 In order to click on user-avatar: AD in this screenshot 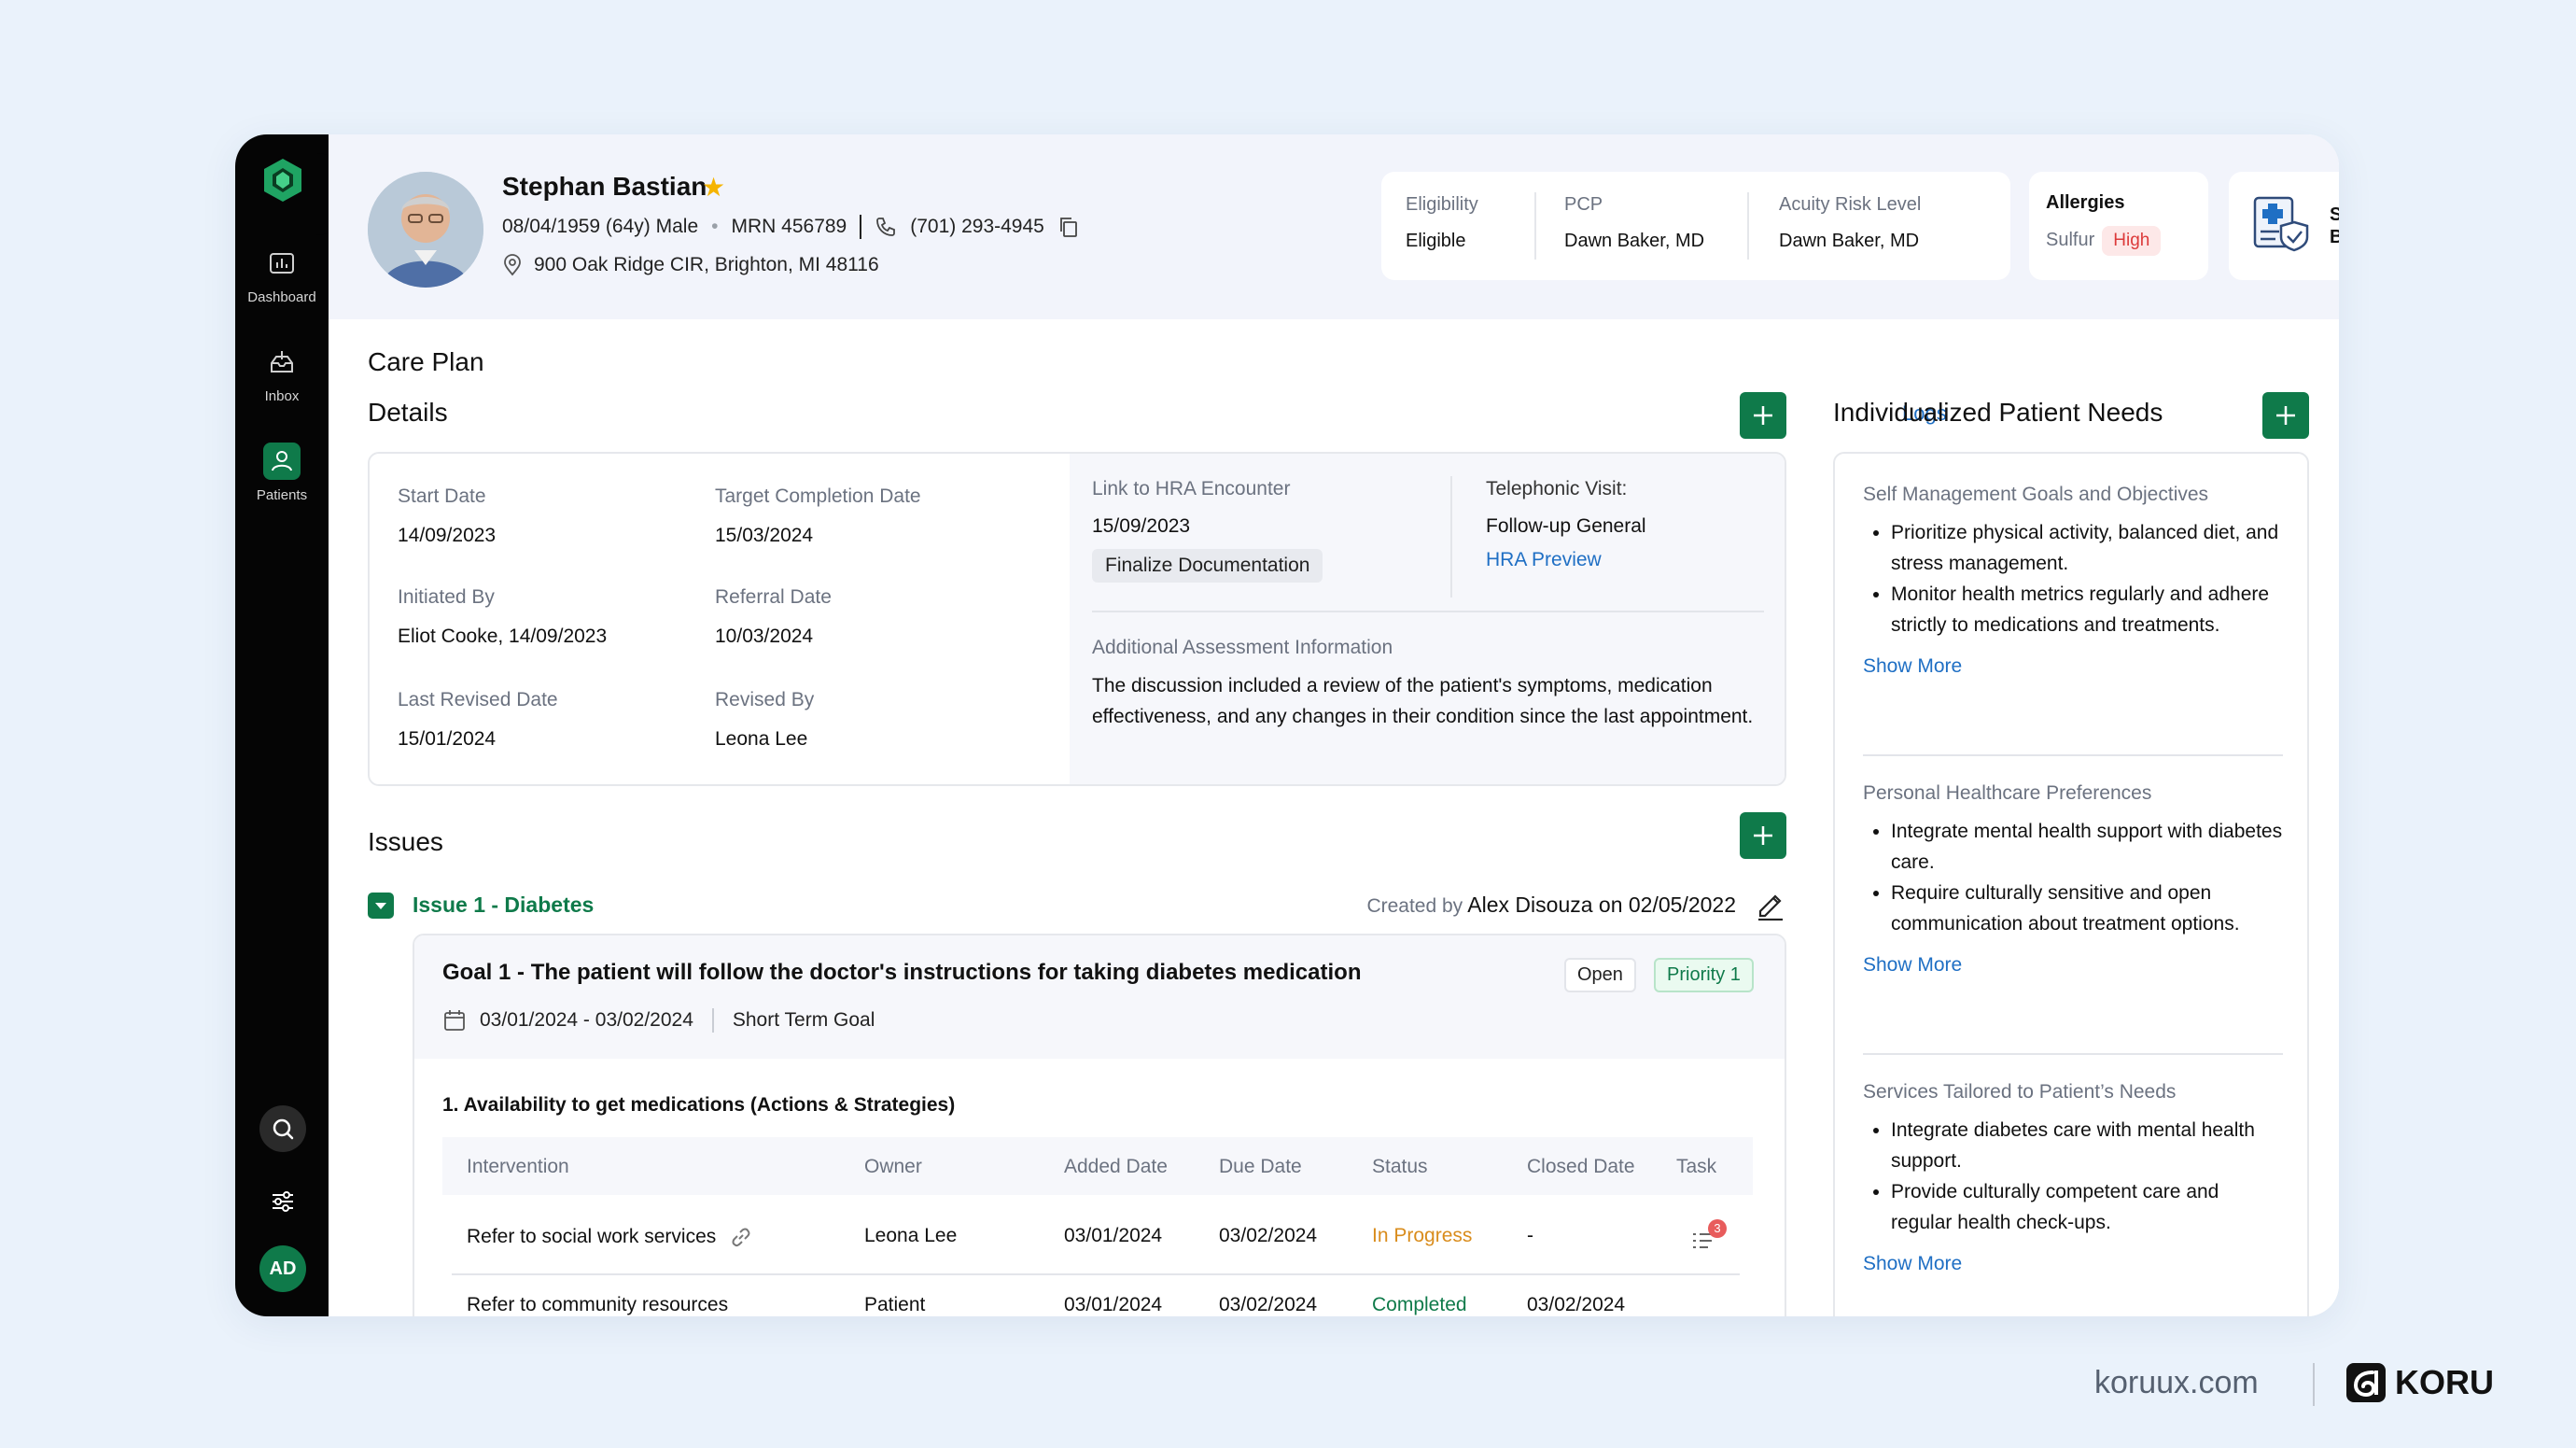, I will do `click(282, 1268)`.